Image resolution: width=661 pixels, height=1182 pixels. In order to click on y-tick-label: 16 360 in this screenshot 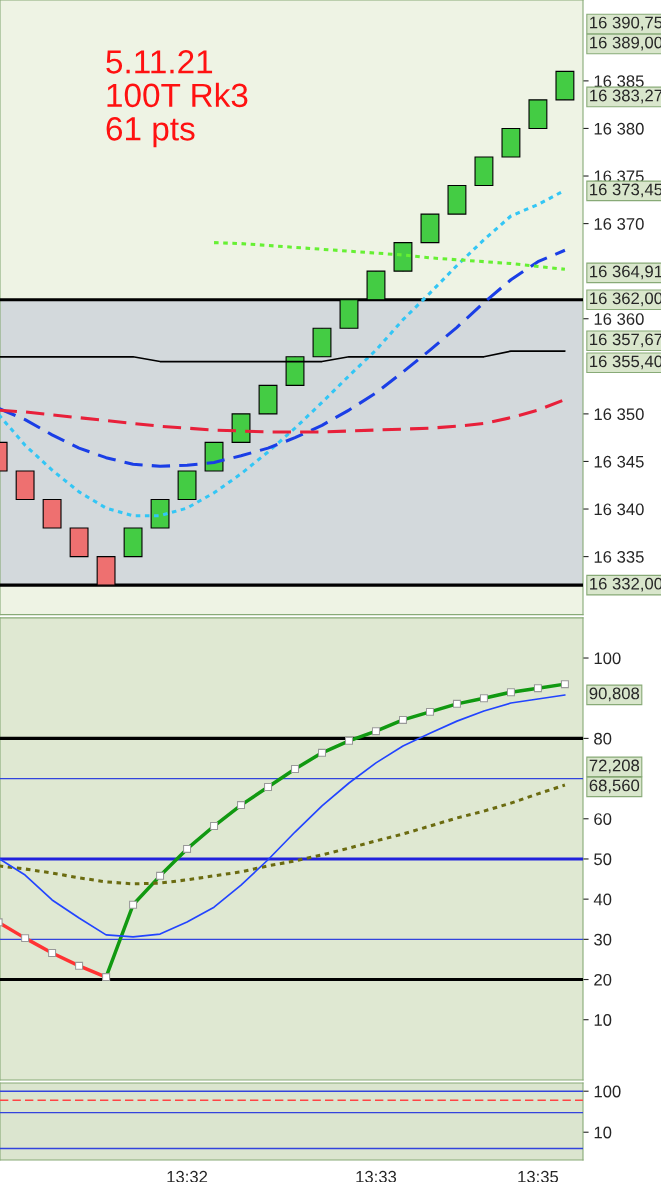, I will do `click(619, 319)`.